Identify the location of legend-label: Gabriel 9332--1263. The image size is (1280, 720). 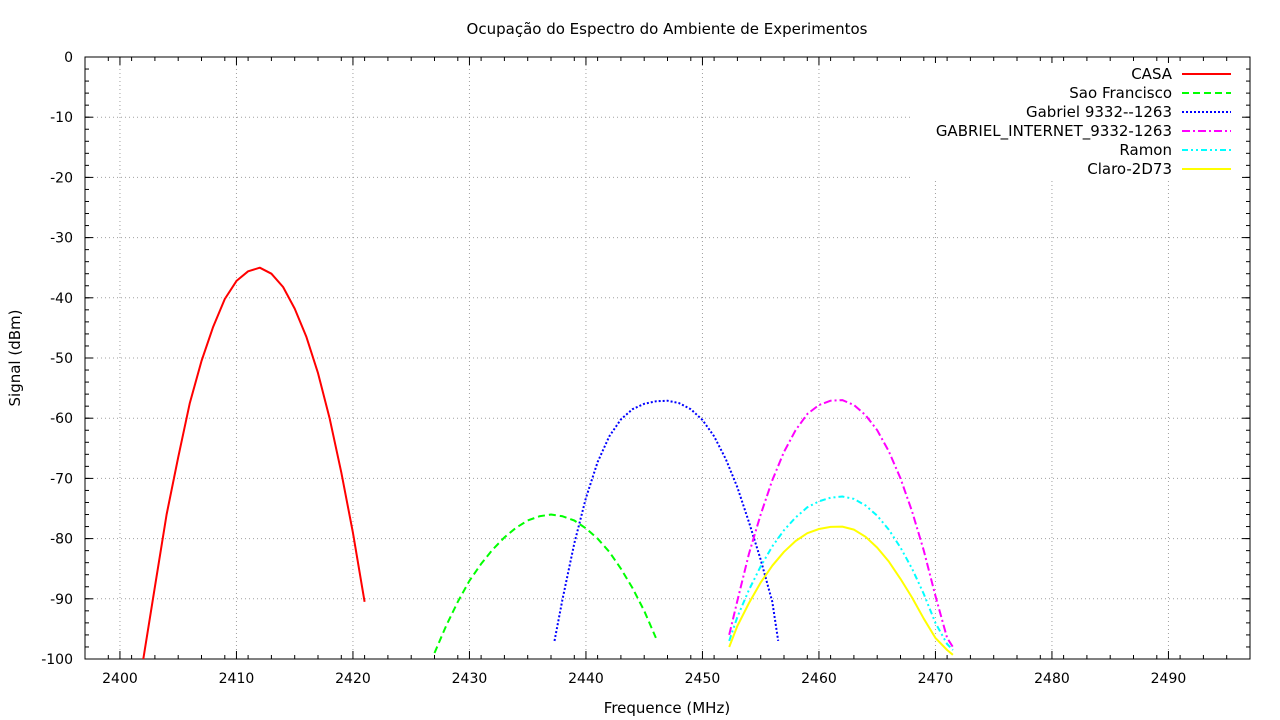
(1099, 112).